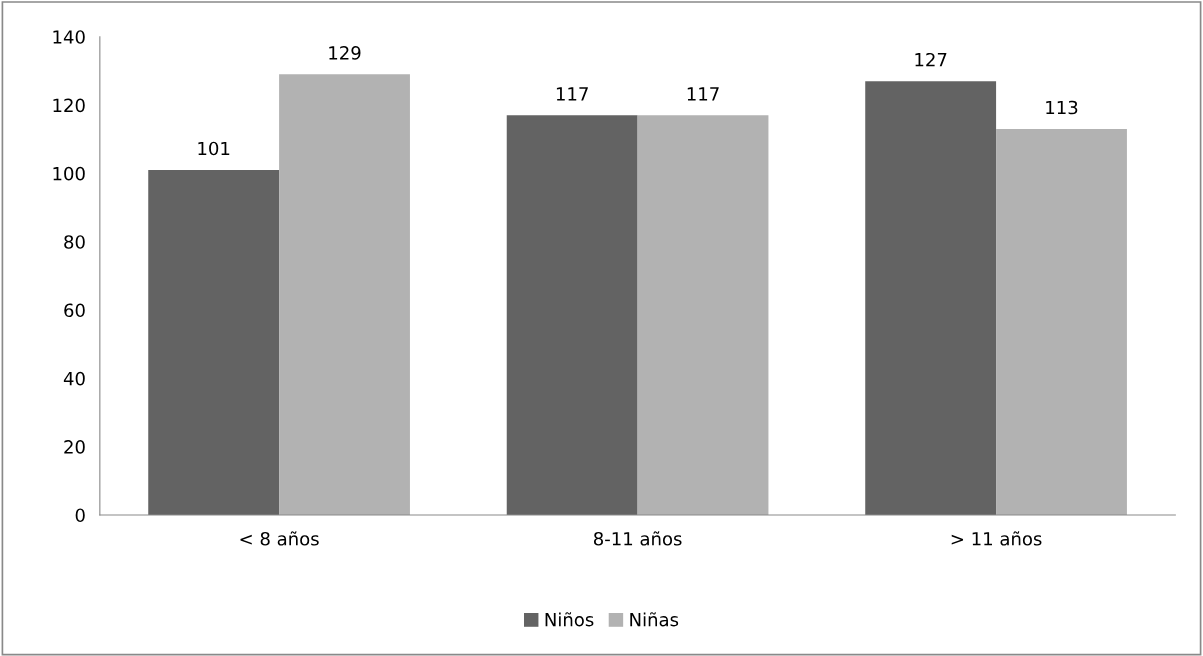 The width and height of the screenshot is (1203, 656). What do you see at coordinates (74, 242) in the screenshot?
I see `y-tick-label: 80` at bounding box center [74, 242].